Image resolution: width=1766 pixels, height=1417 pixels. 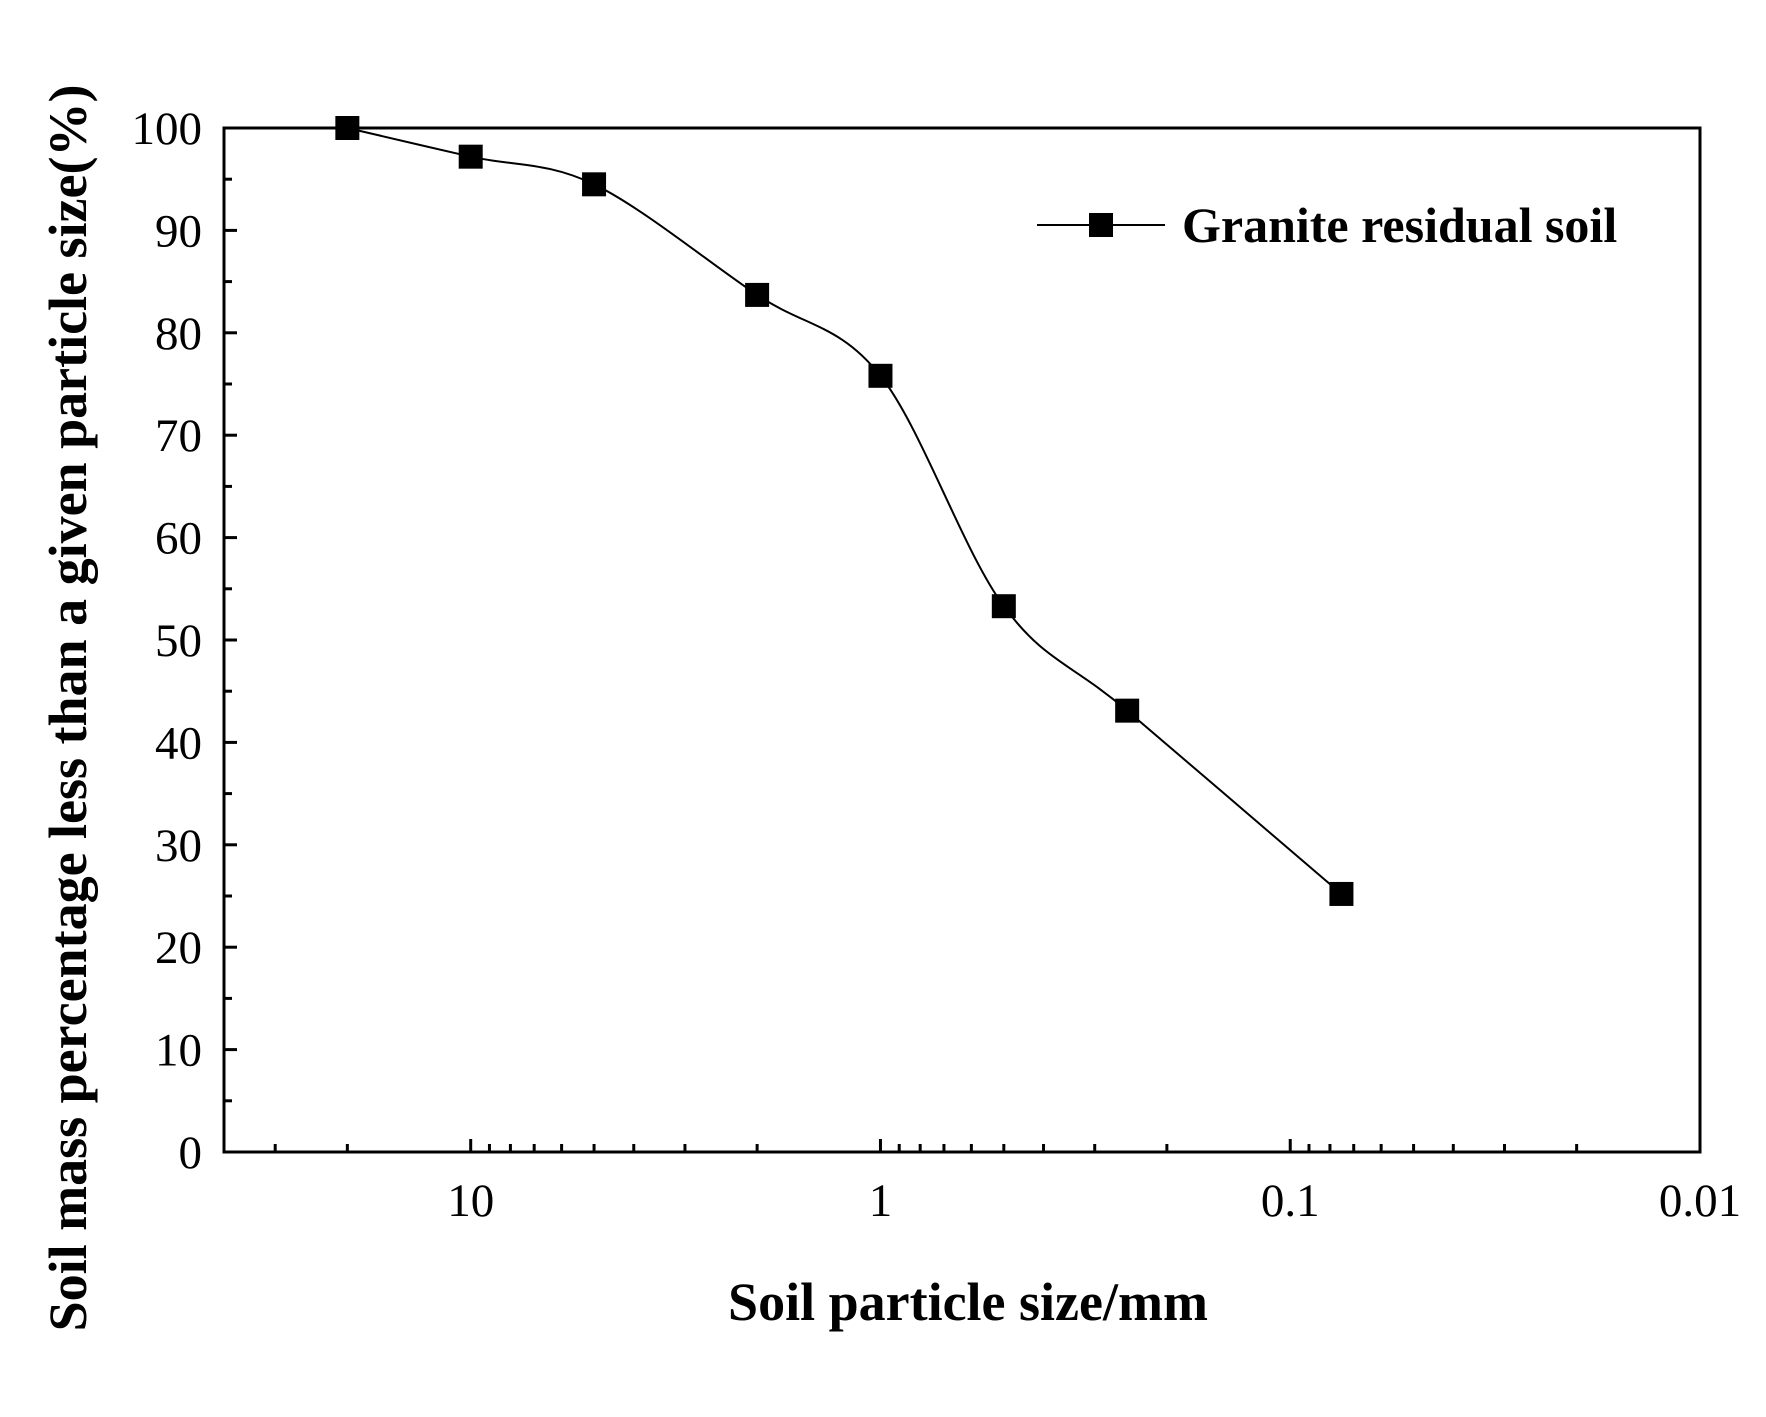 What do you see at coordinates (178, 846) in the screenshot?
I see `y-tick-label: 30` at bounding box center [178, 846].